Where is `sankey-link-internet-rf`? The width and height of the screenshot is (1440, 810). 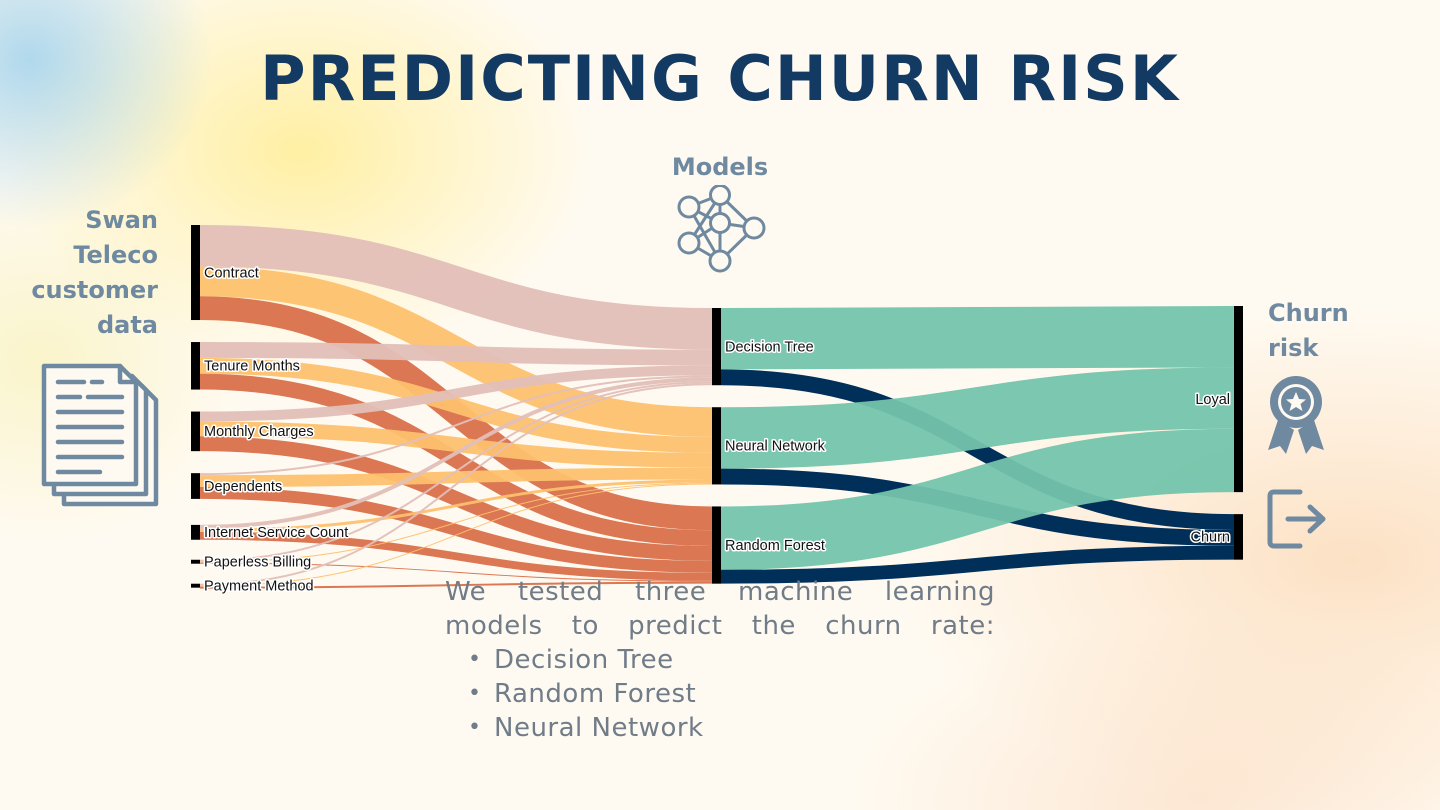
sankey-link-internet-rf is located at coordinates (456, 556).